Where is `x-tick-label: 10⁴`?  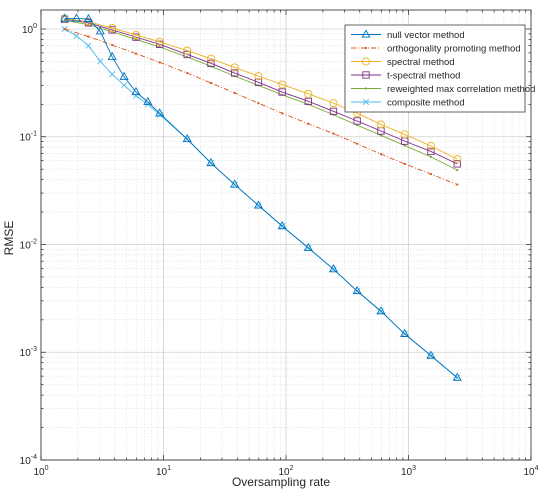
x-tick-label: 10⁴ is located at coordinates (530, 471).